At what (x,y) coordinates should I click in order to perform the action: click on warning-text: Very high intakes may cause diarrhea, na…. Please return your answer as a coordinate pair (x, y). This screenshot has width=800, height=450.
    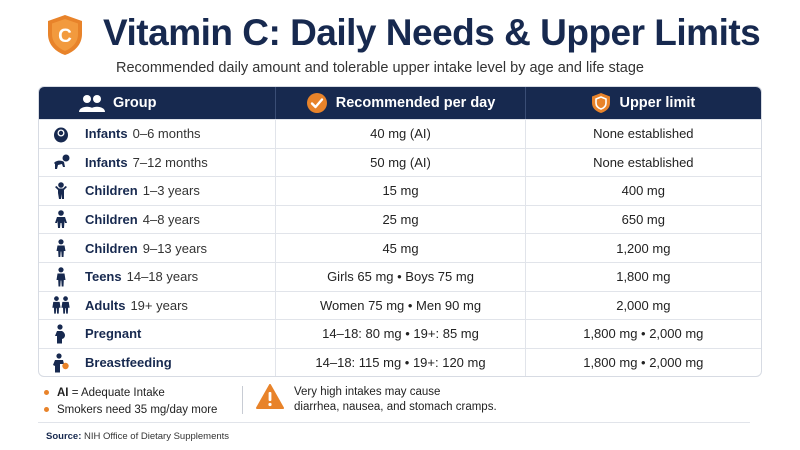
    Looking at the image, I should click on (395, 400).